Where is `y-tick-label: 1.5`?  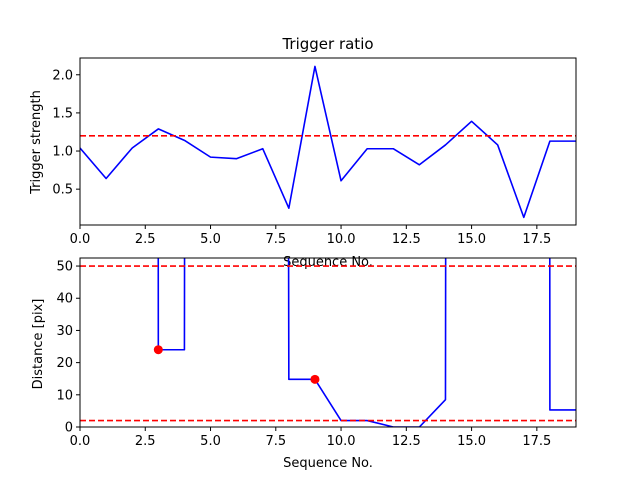 y-tick-label: 1.5 is located at coordinates (62, 113).